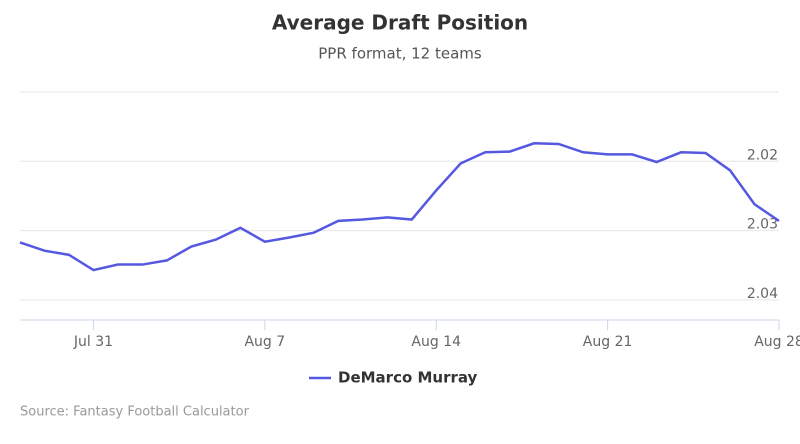  What do you see at coordinates (135, 412) in the screenshot?
I see `source: Source: Fantasy Football Calculator` at bounding box center [135, 412].